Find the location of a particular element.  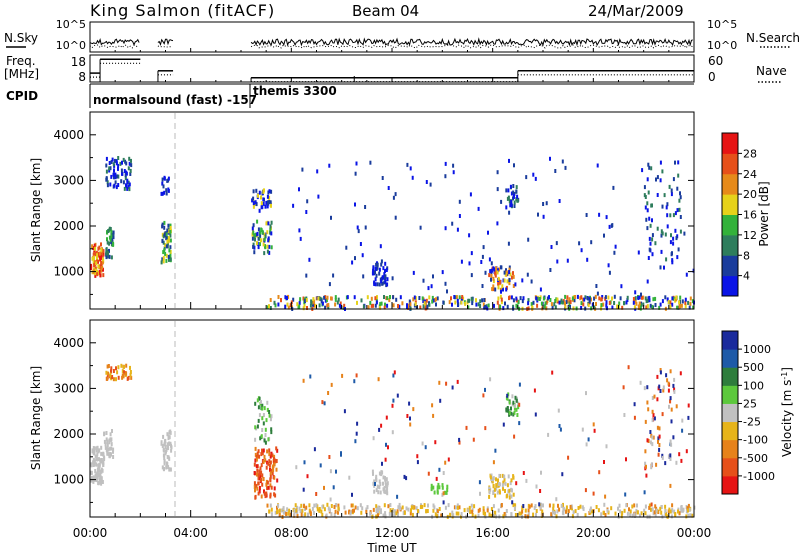

freq-strip: Freq. [MHz] 18 8 60 0 Nave is located at coordinates (395, 69).